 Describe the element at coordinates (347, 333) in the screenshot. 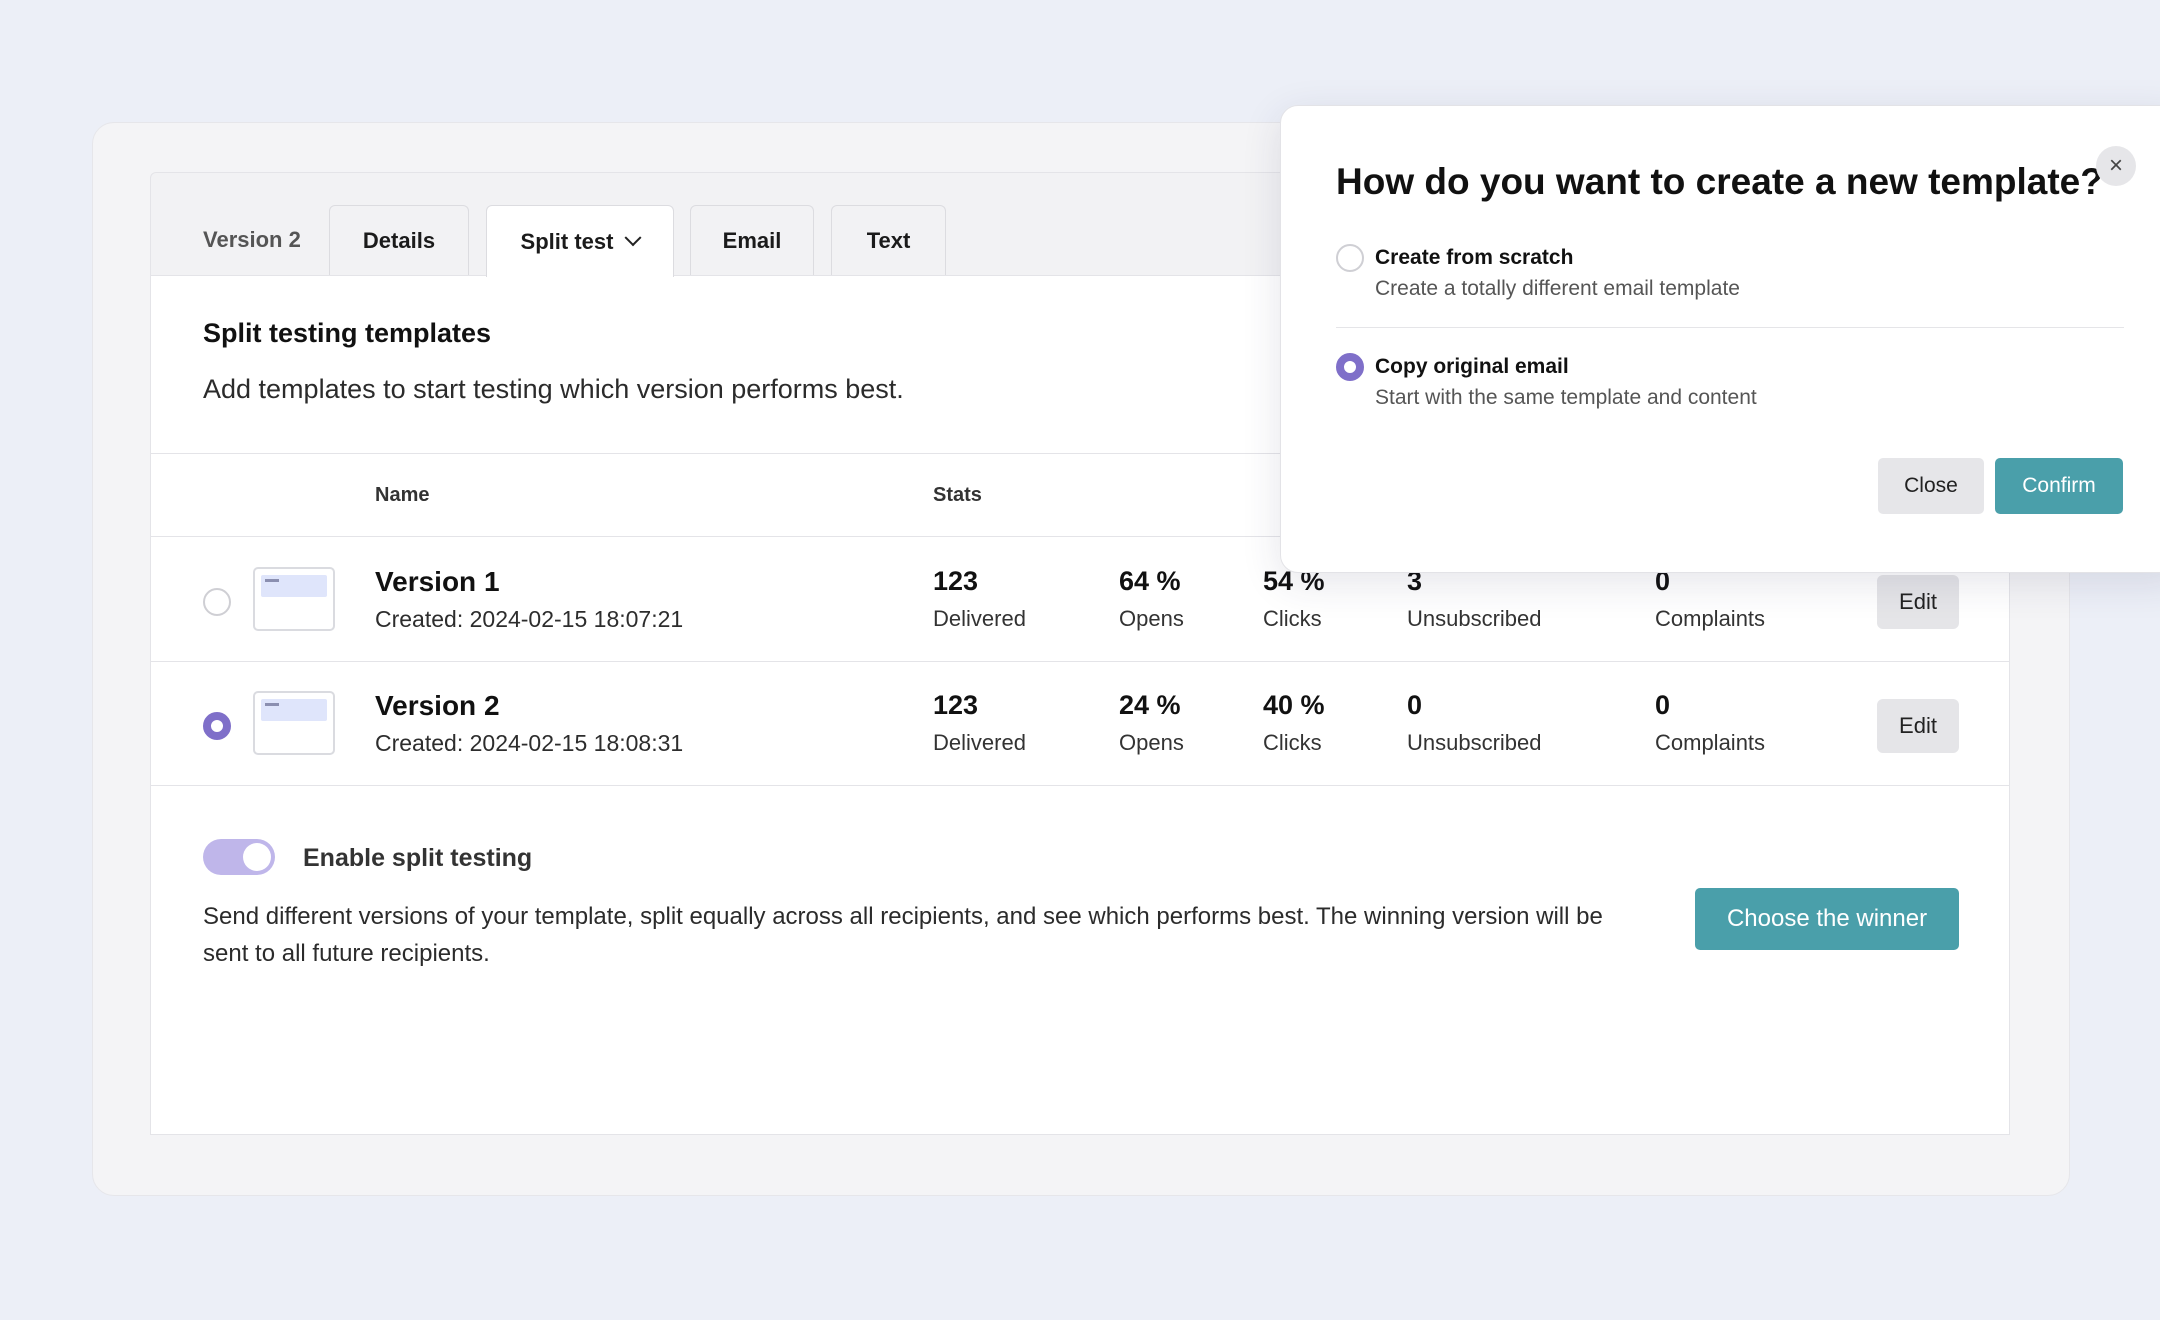

I see `card-title: Split testing templates` at that location.